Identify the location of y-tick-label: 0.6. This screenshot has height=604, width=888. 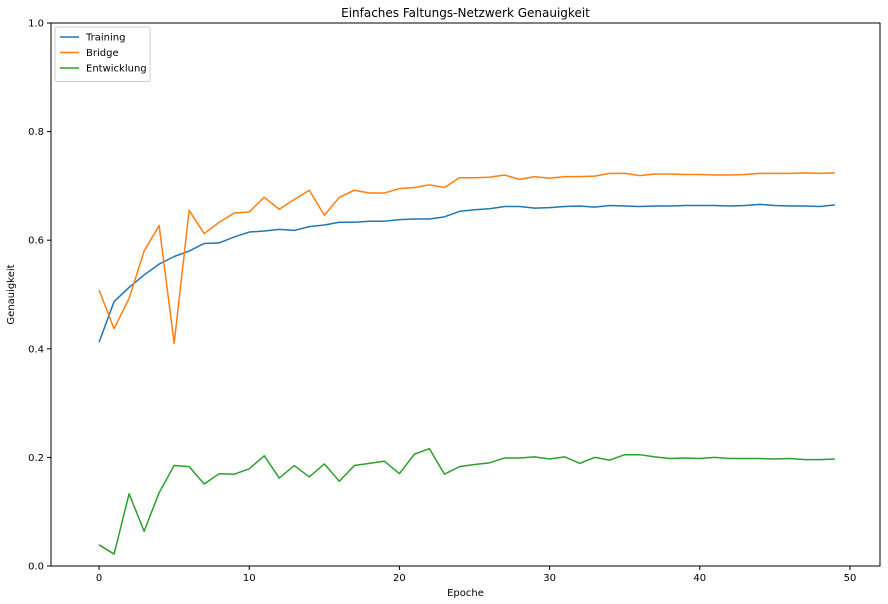
(36, 241).